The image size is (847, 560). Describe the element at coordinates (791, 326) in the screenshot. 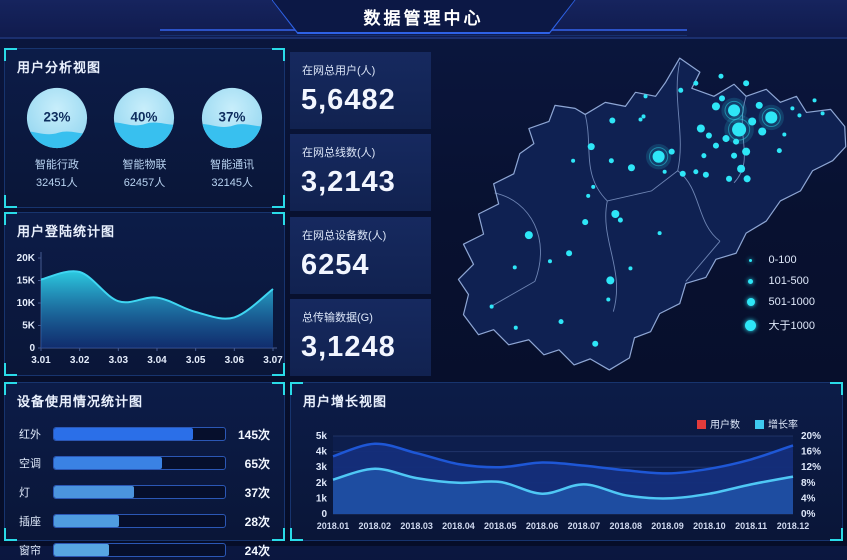

I see `legend-size-label: 大于1000` at that location.